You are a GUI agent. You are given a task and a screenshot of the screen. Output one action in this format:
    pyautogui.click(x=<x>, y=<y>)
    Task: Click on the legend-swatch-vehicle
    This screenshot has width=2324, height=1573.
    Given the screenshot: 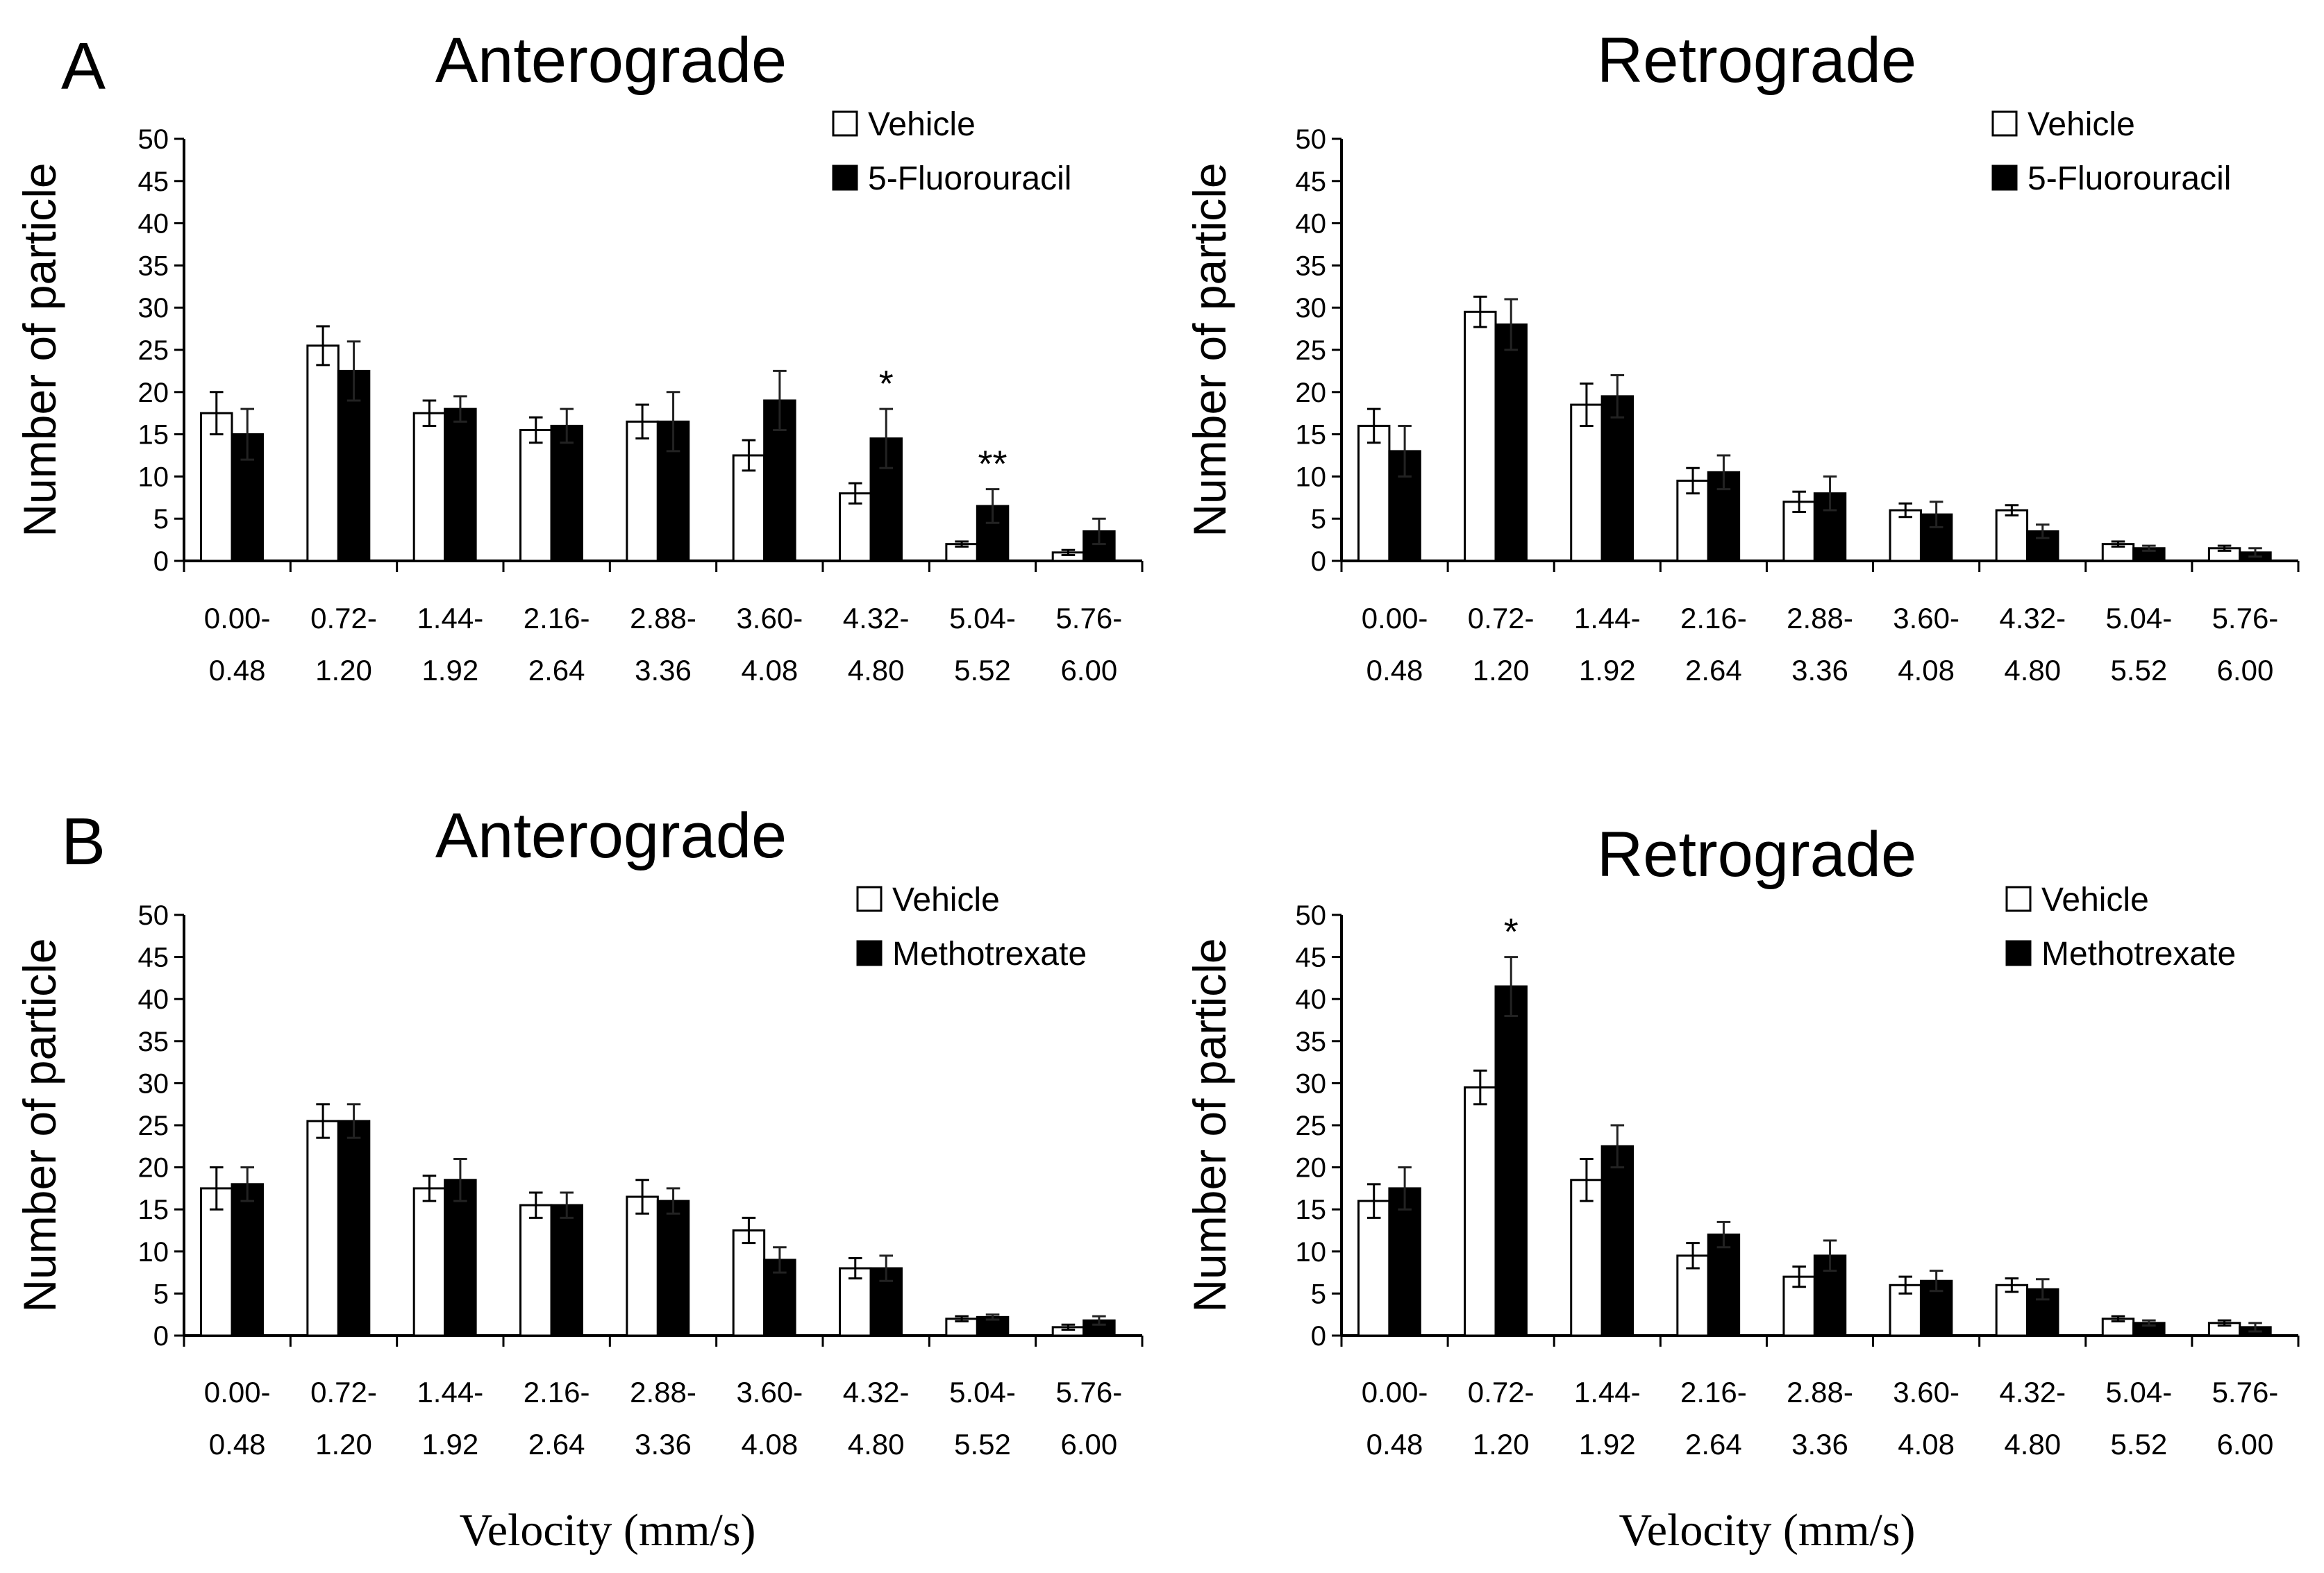 What is the action you would take?
    pyautogui.click(x=2005, y=123)
    